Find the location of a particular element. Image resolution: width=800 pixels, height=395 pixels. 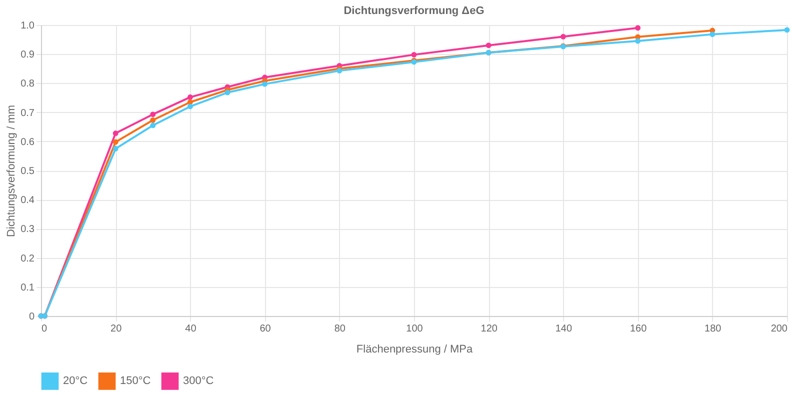

x-tick-label: 180 is located at coordinates (713, 329).